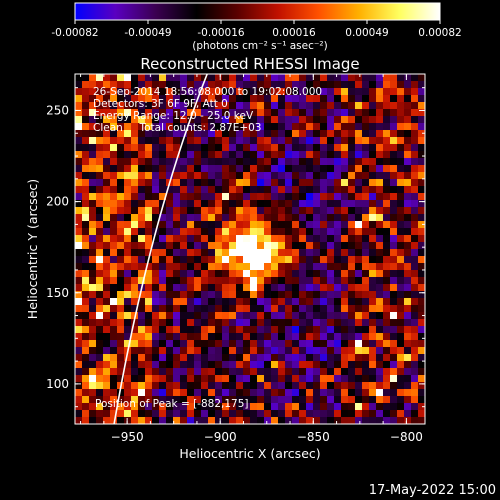 The height and width of the screenshot is (500, 500). I want to click on y-axis-label: Heliocentric Y (arcsec), so click(32, 249).